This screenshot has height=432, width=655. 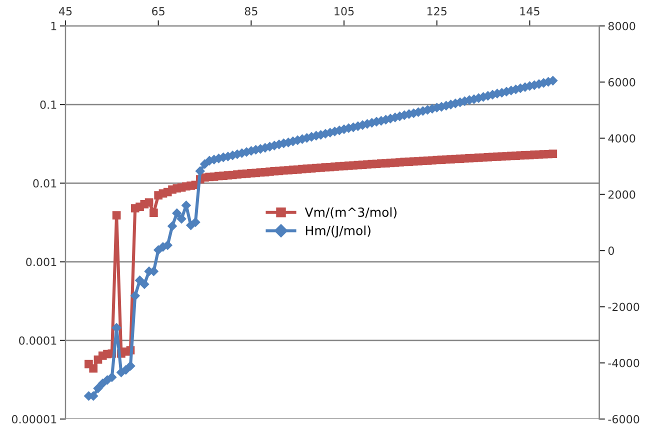 What do you see at coordinates (53, 26) in the screenshot?
I see `y-tick-label: 1` at bounding box center [53, 26].